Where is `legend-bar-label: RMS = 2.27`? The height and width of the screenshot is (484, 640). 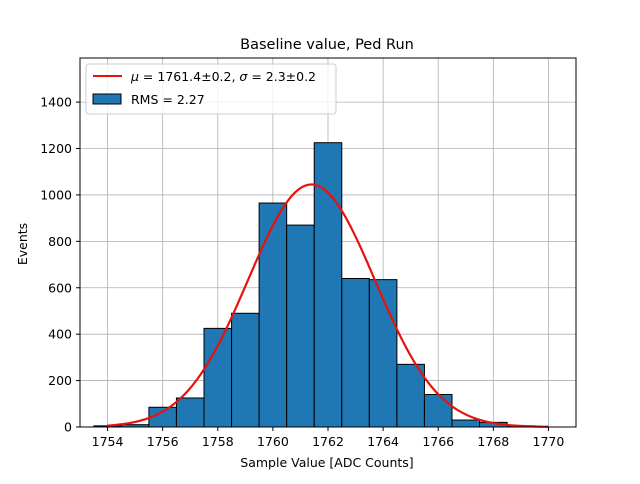
legend-bar-label: RMS = 2.27 is located at coordinates (168, 99).